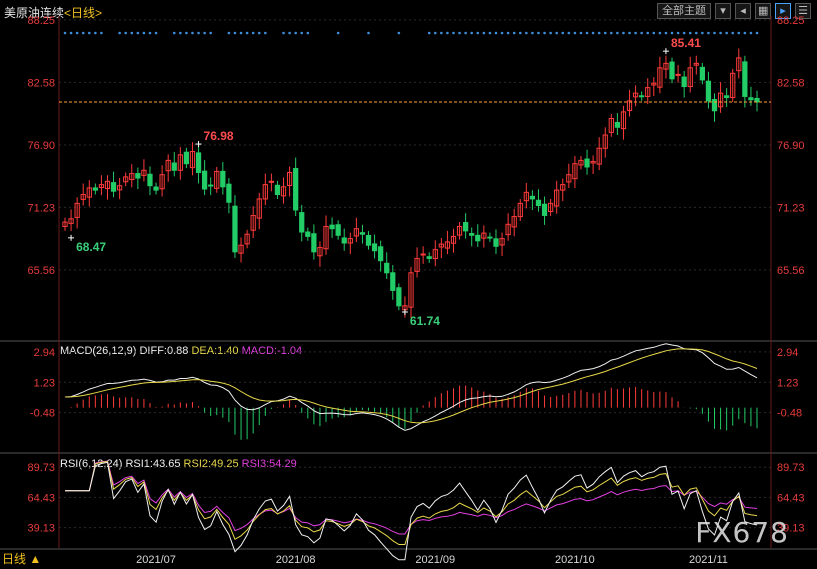 The width and height of the screenshot is (817, 569). What do you see at coordinates (411, 387) in the screenshot?
I see `macd-diff-line` at bounding box center [411, 387].